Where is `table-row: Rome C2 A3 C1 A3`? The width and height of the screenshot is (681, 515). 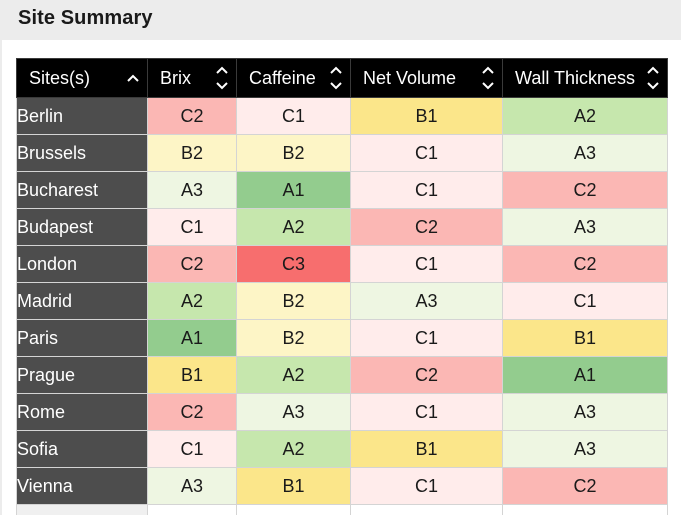 table-row: Rome C2 A3 C1 A3 is located at coordinates (342, 412).